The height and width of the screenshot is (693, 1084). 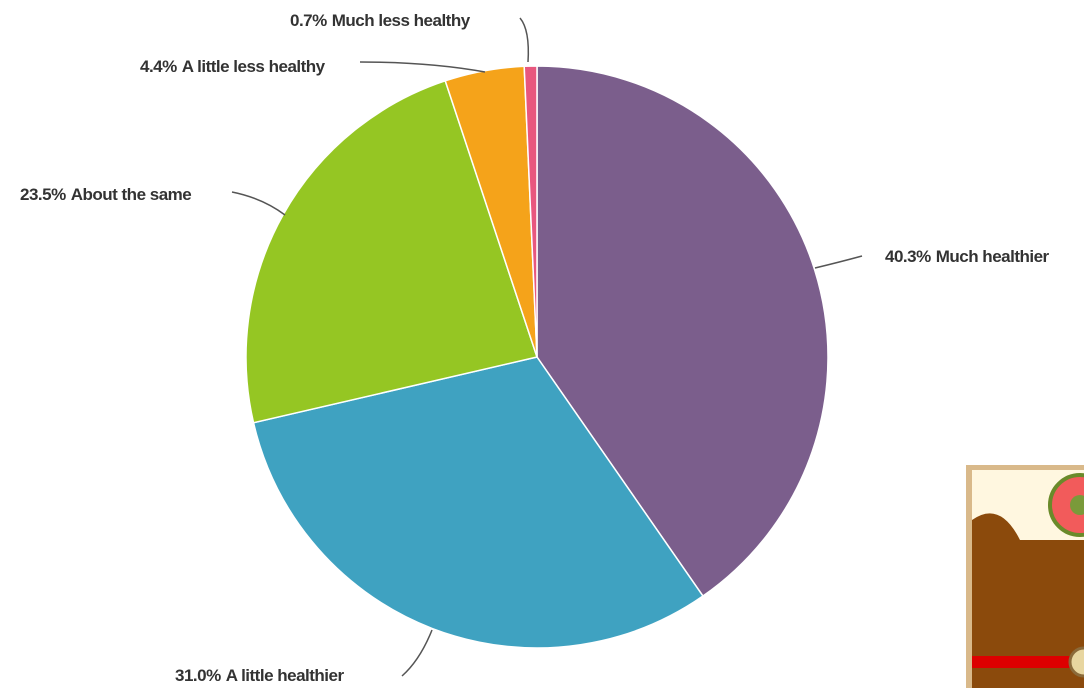 I want to click on slice-label: 23.5% About the same, so click(x=105, y=194).